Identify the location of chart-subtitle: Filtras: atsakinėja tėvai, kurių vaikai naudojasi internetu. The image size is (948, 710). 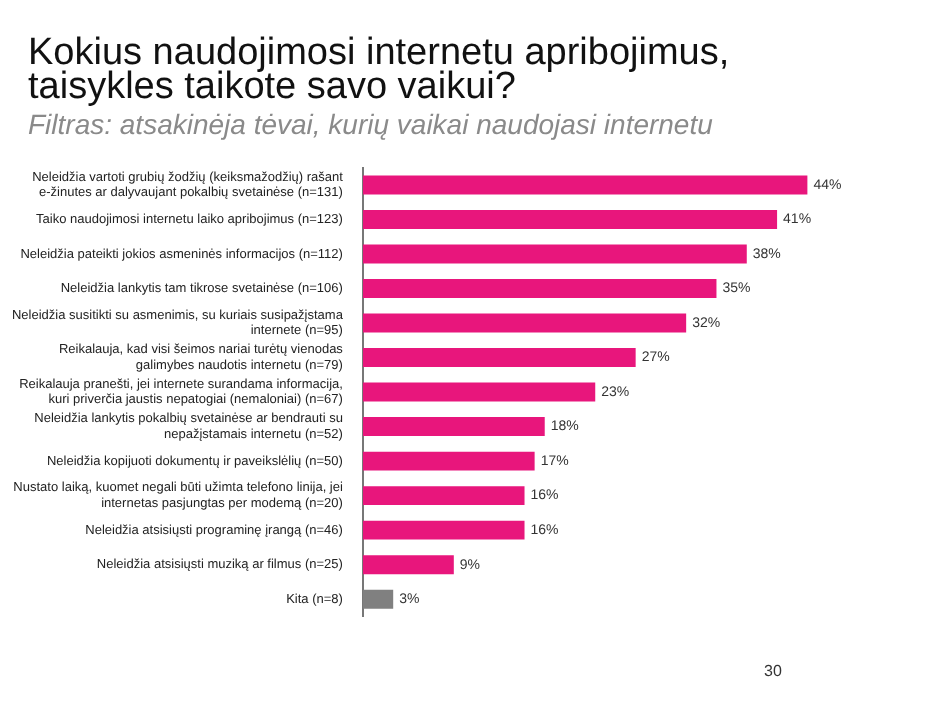
(370, 124).